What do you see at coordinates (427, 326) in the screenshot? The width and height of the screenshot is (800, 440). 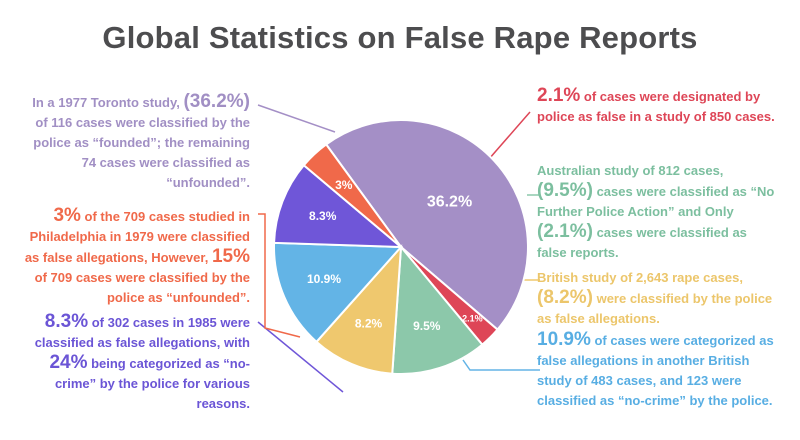 I see `pie-slice-label: 9.5%` at bounding box center [427, 326].